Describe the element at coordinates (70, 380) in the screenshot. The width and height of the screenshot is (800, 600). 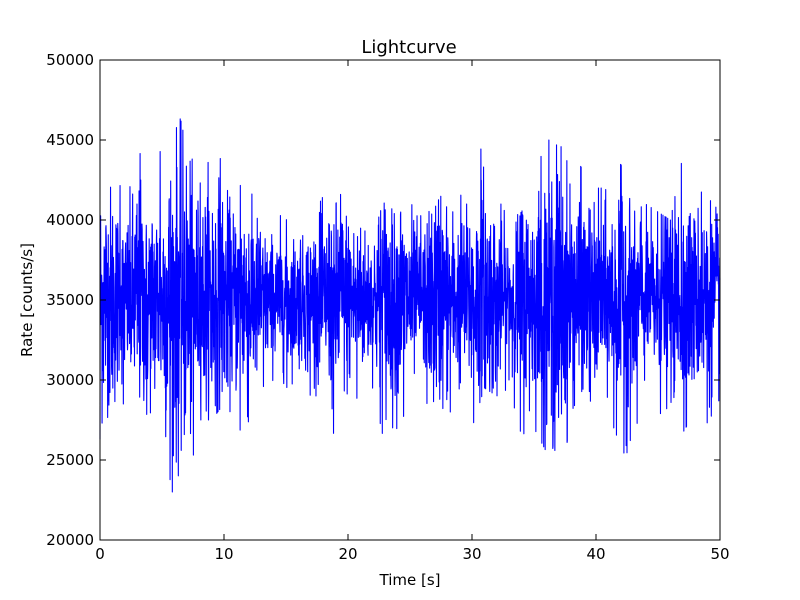
I see `y-tick-label: 30000` at that location.